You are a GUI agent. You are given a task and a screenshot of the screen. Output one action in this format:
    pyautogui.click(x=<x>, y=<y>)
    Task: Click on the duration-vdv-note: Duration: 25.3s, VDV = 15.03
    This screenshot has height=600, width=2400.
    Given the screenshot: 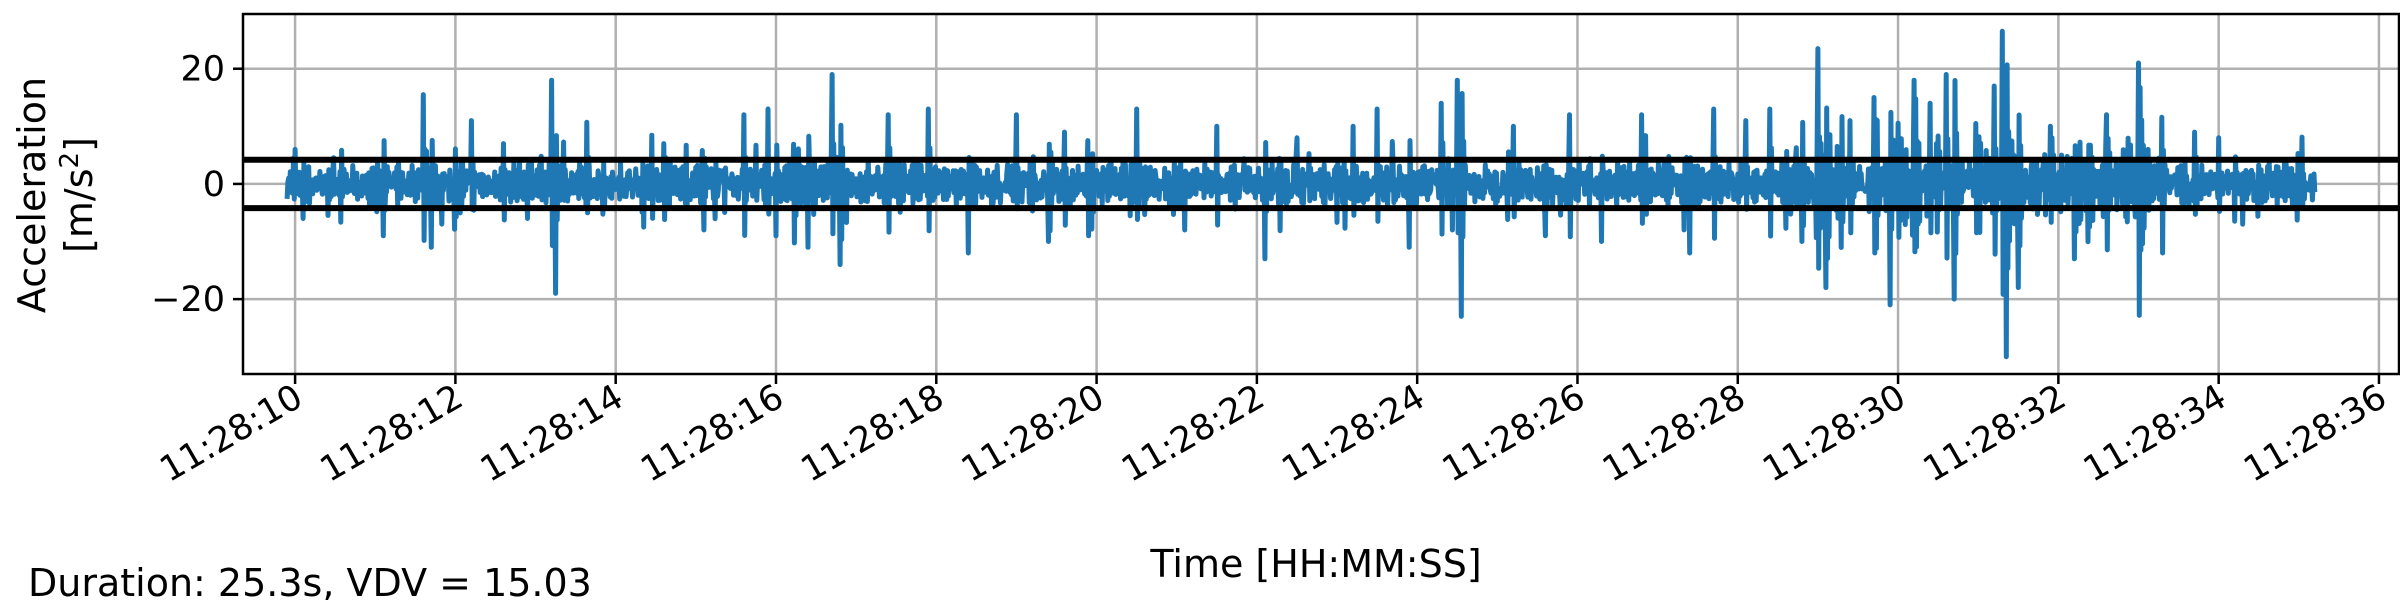 What is the action you would take?
    pyautogui.click(x=310, y=580)
    